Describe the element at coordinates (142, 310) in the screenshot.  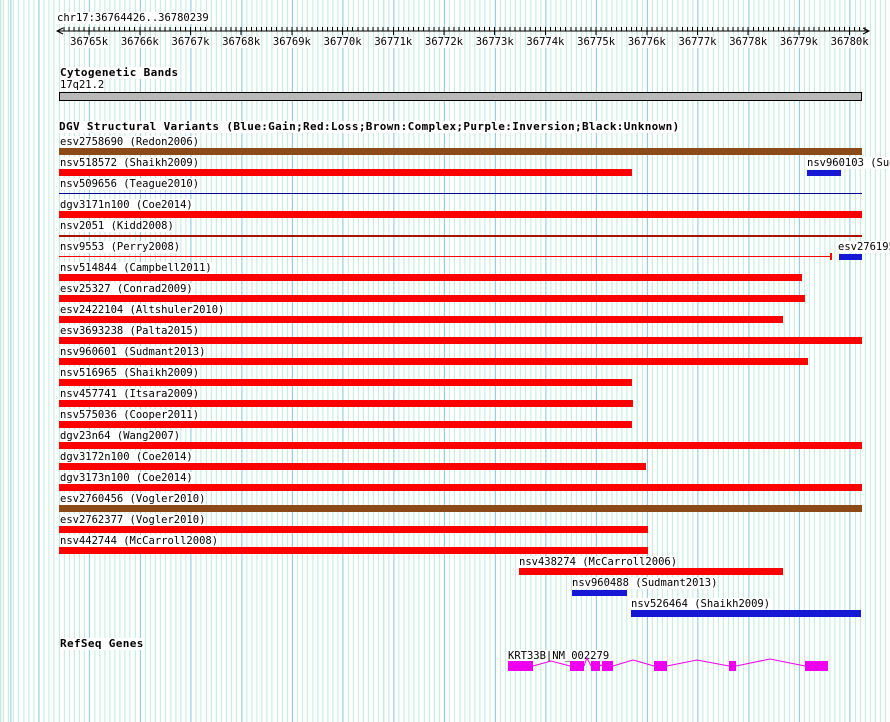
I see `variant-label: esv2422104 (Altshuler2010)` at that location.